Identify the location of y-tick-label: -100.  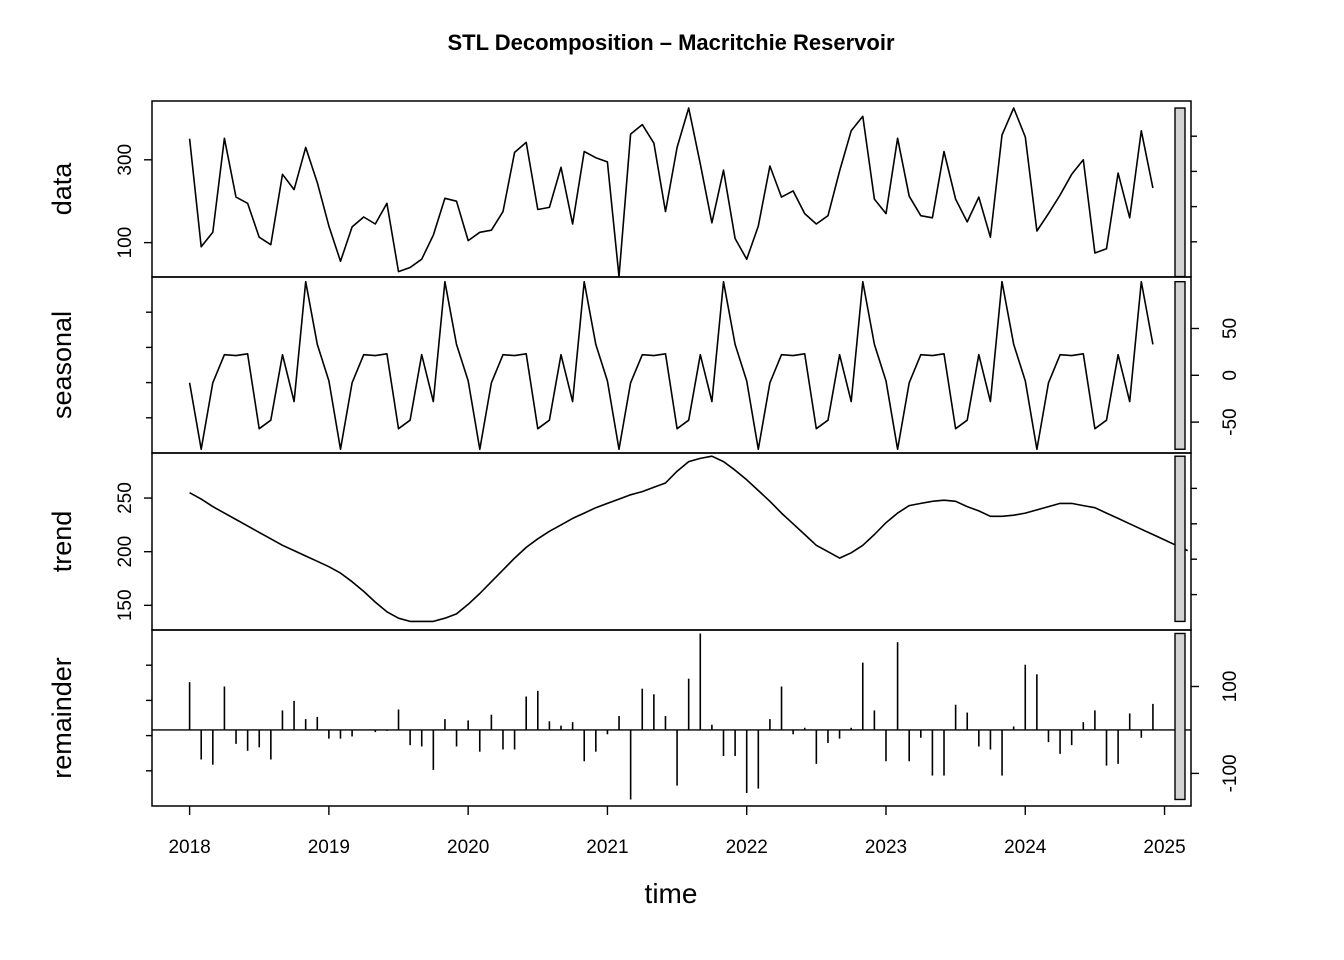
(1230, 773).